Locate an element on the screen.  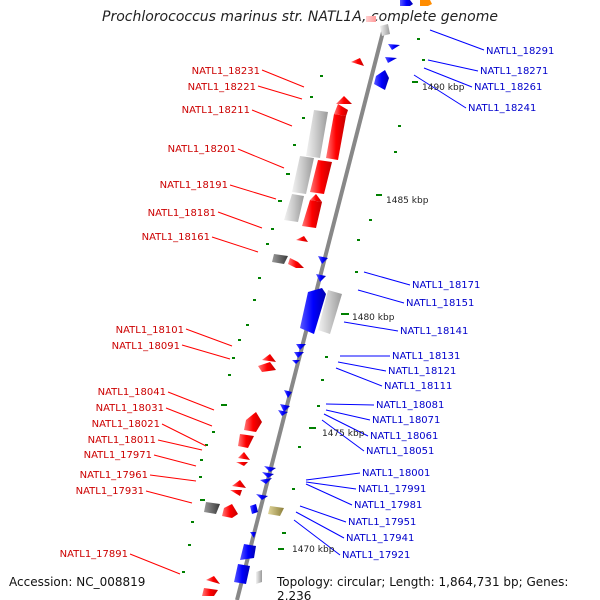
gene-label: NATL1_18071 is located at coordinates (406, 420).